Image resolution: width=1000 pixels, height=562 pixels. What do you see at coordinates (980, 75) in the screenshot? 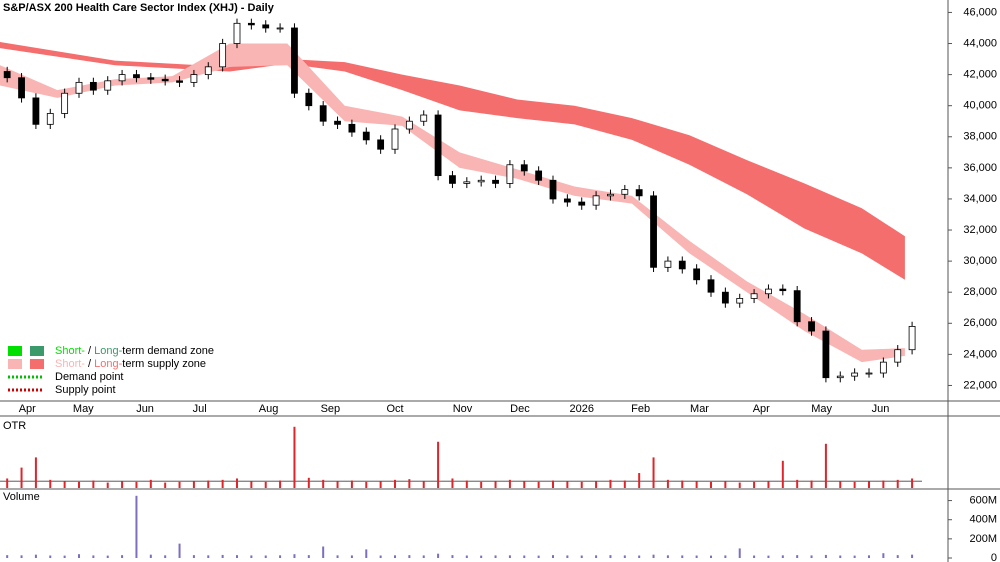
I see `y-tick-label: 42,000` at bounding box center [980, 75].